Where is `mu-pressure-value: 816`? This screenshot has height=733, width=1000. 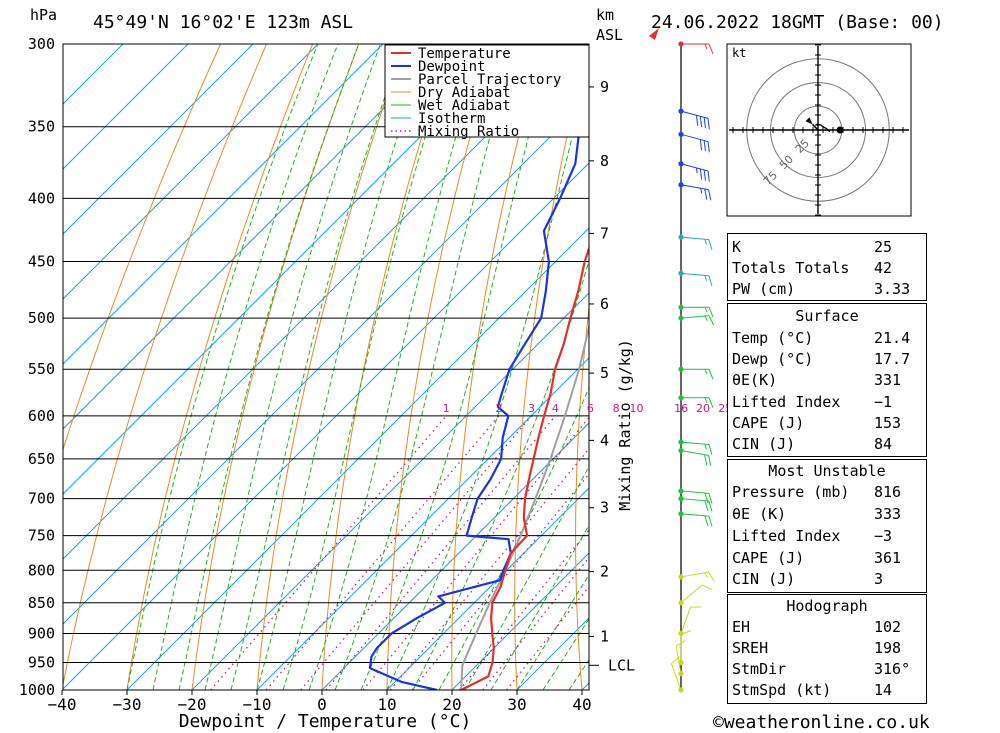
mu-pressure-value: 816 is located at coordinates (888, 492).